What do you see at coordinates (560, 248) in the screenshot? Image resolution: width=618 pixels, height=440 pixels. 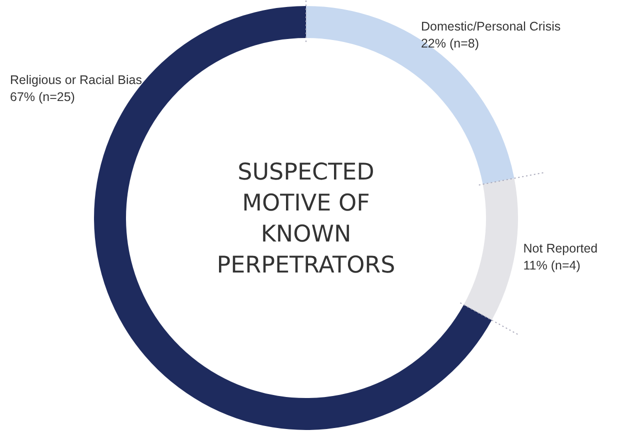 I see `slice-label: Not Reported` at bounding box center [560, 248].